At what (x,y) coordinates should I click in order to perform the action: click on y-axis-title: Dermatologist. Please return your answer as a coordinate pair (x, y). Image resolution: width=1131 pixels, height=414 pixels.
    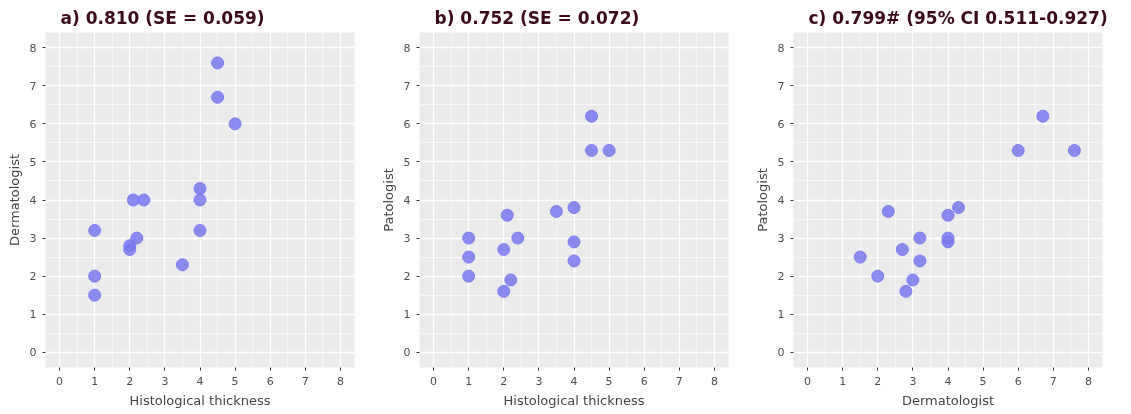
    Looking at the image, I should click on (14, 200).